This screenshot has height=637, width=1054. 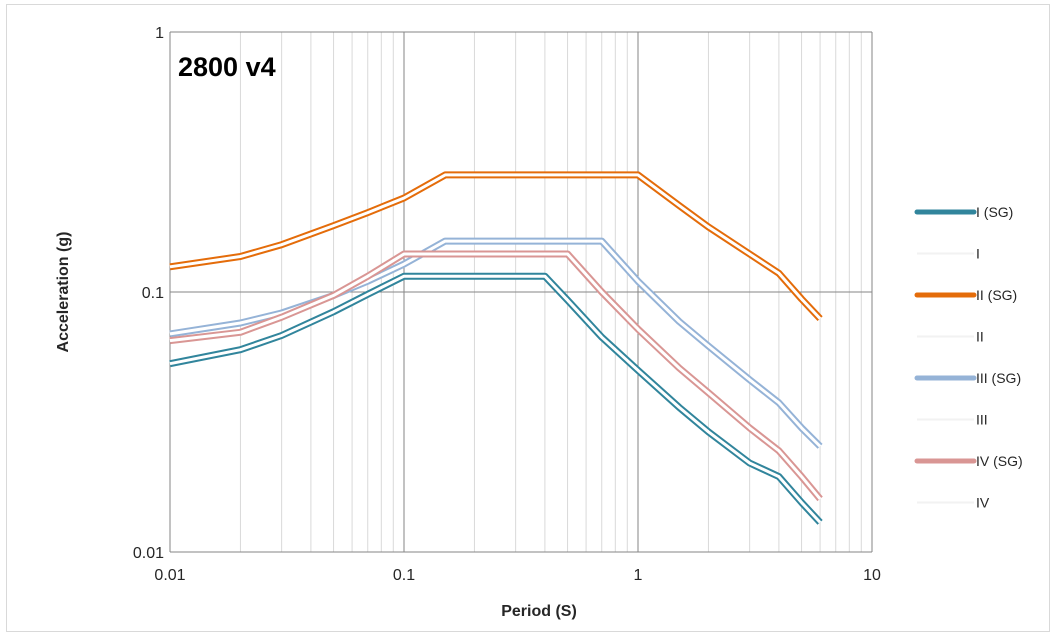 I want to click on x-tick-label: 0.1, so click(x=404, y=575).